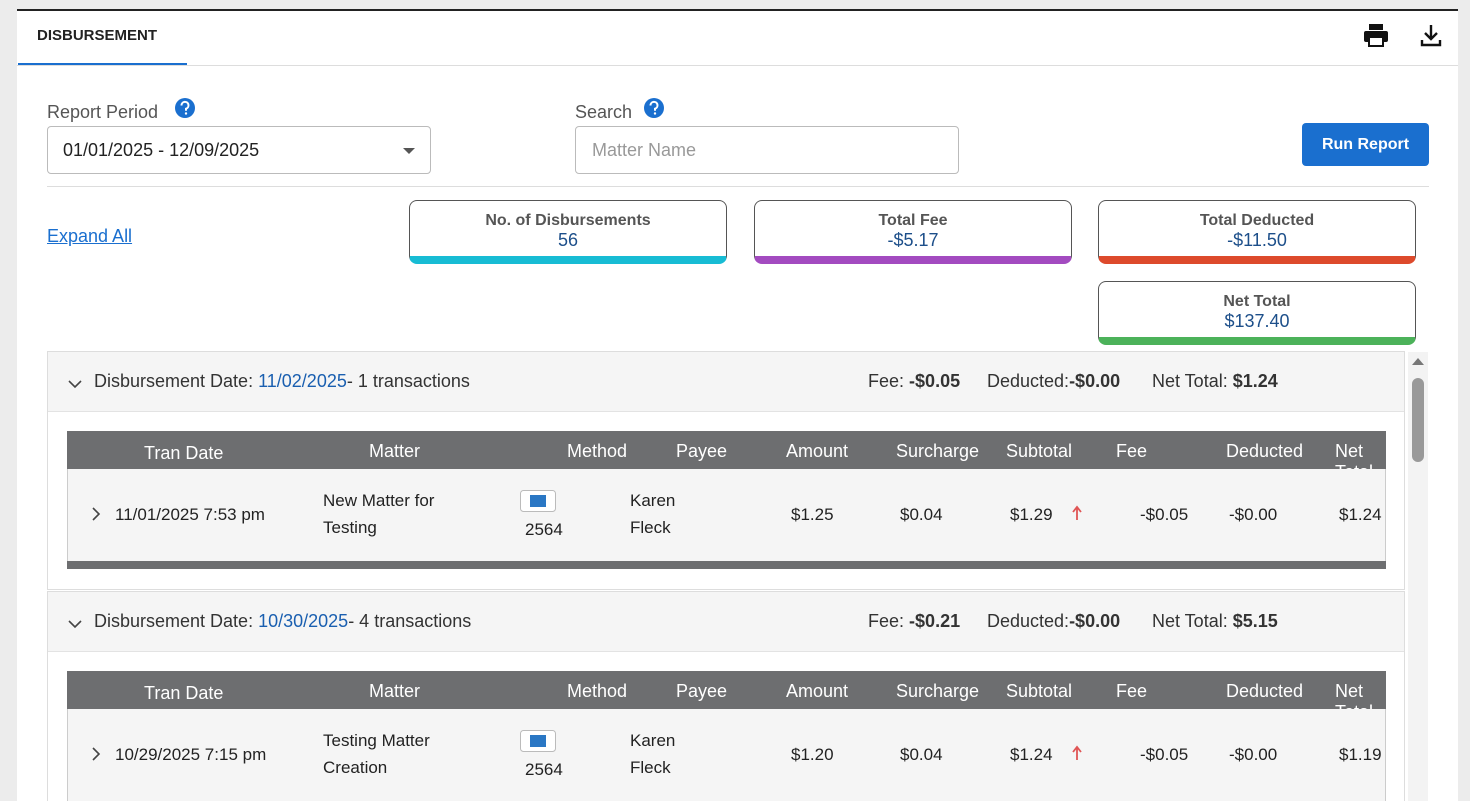  What do you see at coordinates (1365, 144) in the screenshot?
I see `run-report-button: Run Report` at bounding box center [1365, 144].